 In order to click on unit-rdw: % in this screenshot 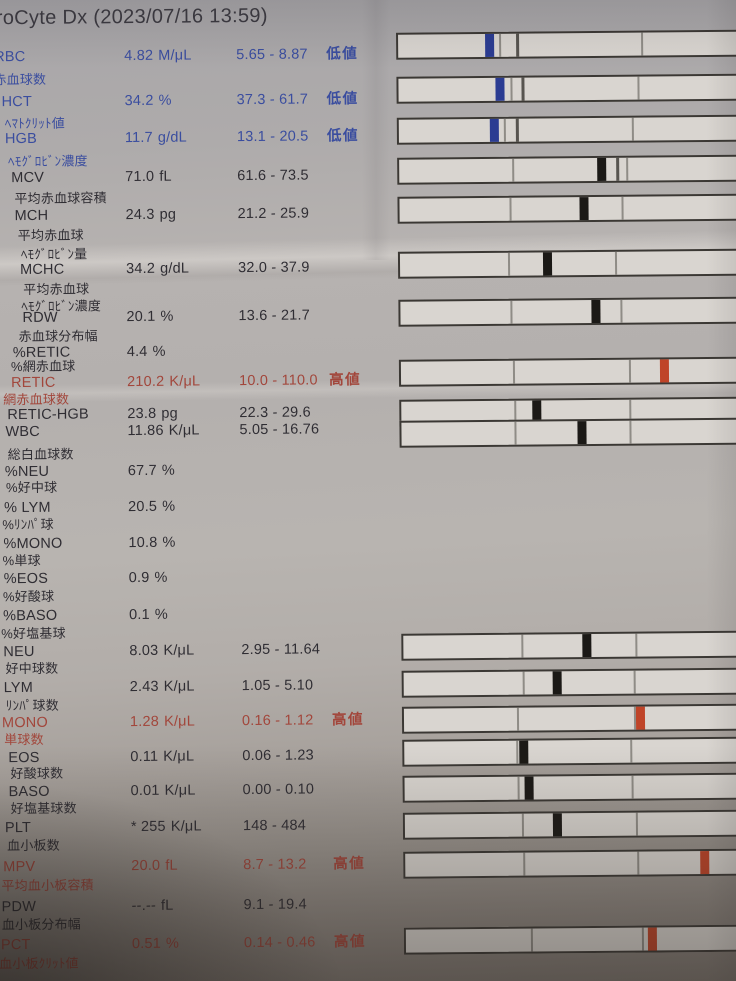, I will do `click(167, 316)`.